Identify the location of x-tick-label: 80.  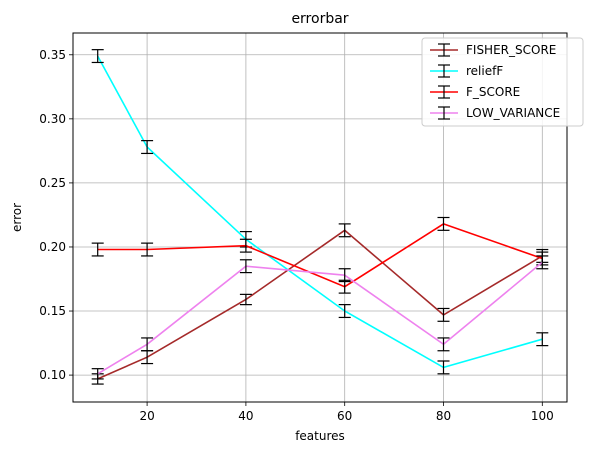
(443, 416).